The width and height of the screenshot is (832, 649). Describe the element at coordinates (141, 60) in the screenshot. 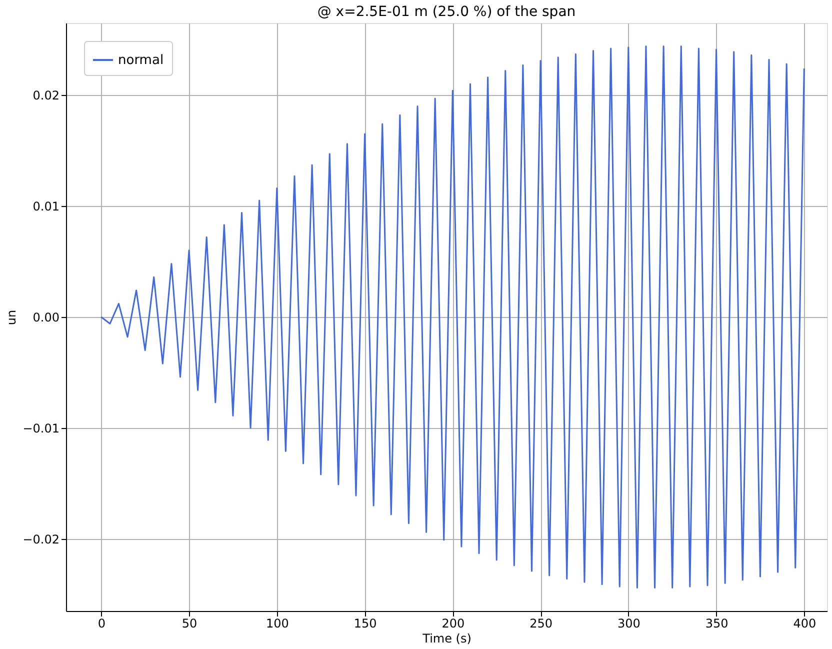

I see `legend-label: normal` at that location.